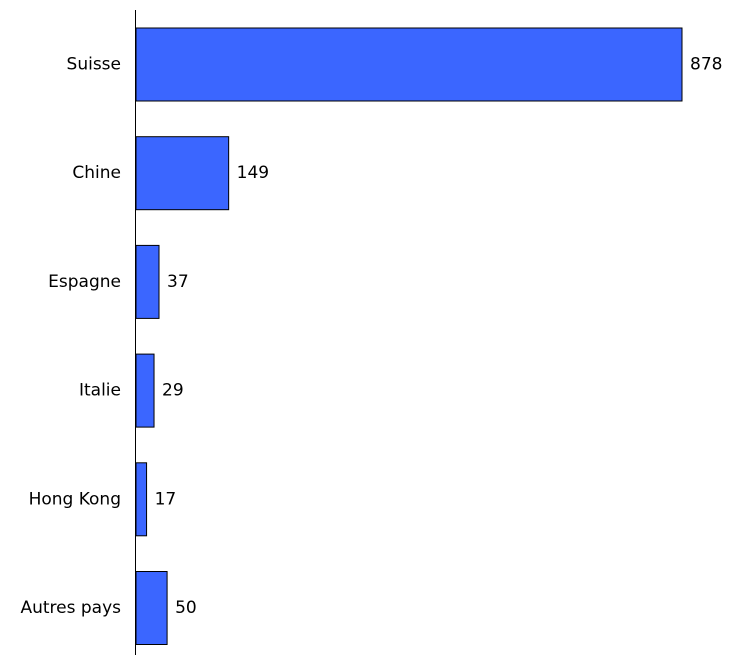 The height and width of the screenshot is (657, 730). Describe the element at coordinates (182, 173) in the screenshot. I see `bar-chine` at that location.